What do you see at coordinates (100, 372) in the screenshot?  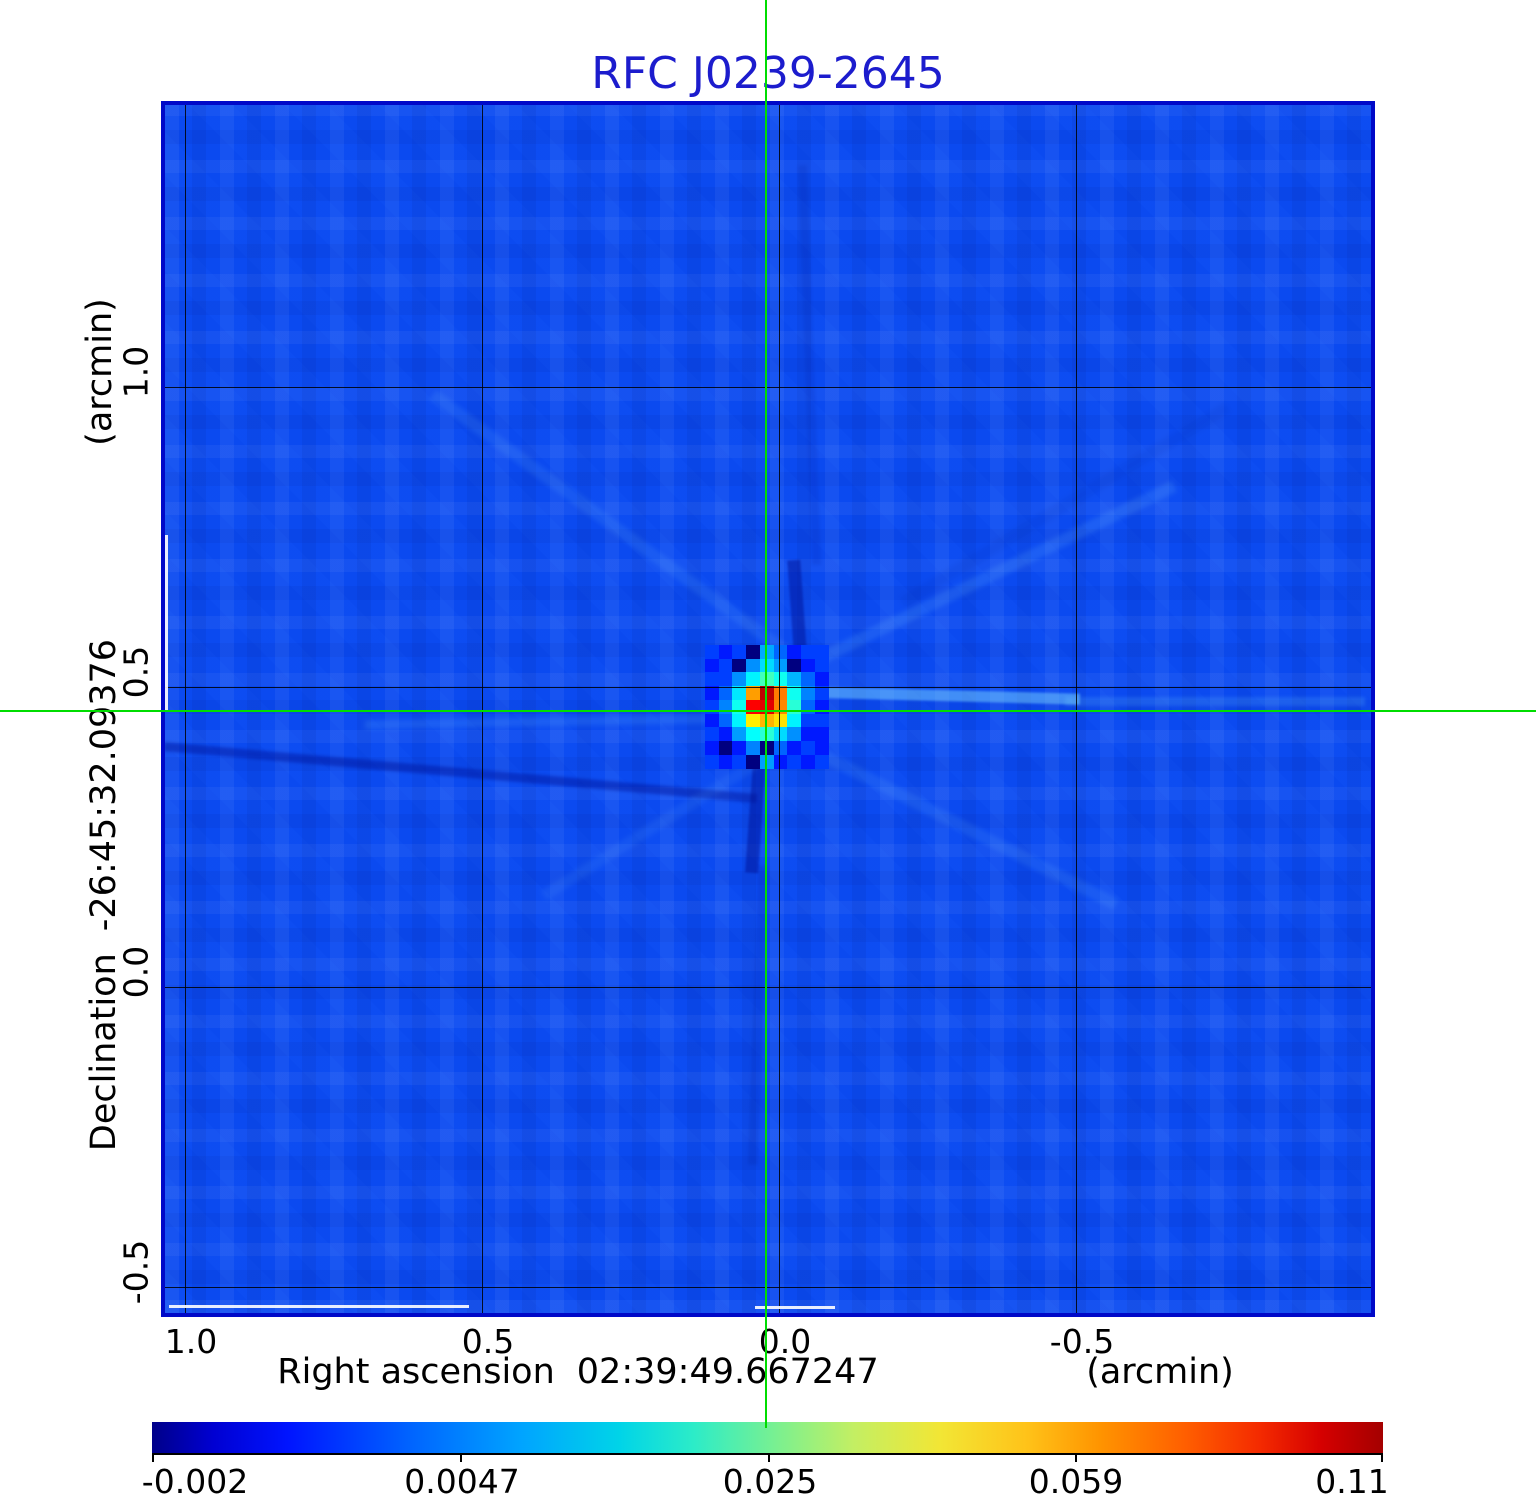 I see `y-axis-unit: (arcmin)` at bounding box center [100, 372].